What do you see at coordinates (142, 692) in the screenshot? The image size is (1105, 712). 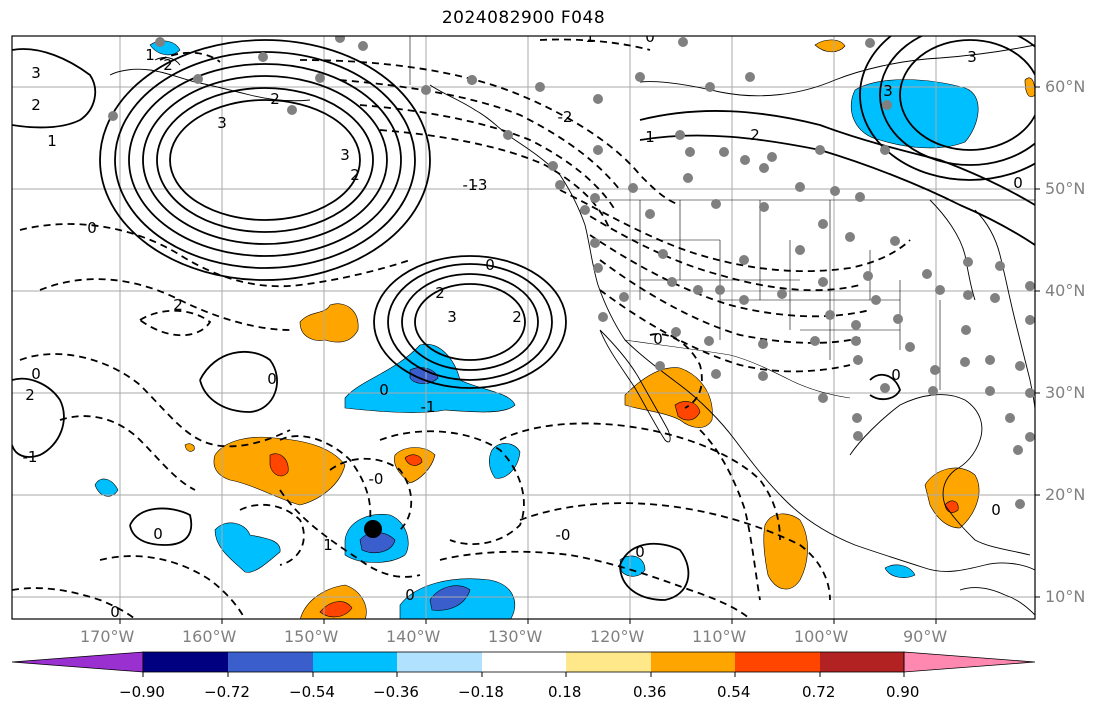 I see `colorbar-tick-label: −0.90` at bounding box center [142, 692].